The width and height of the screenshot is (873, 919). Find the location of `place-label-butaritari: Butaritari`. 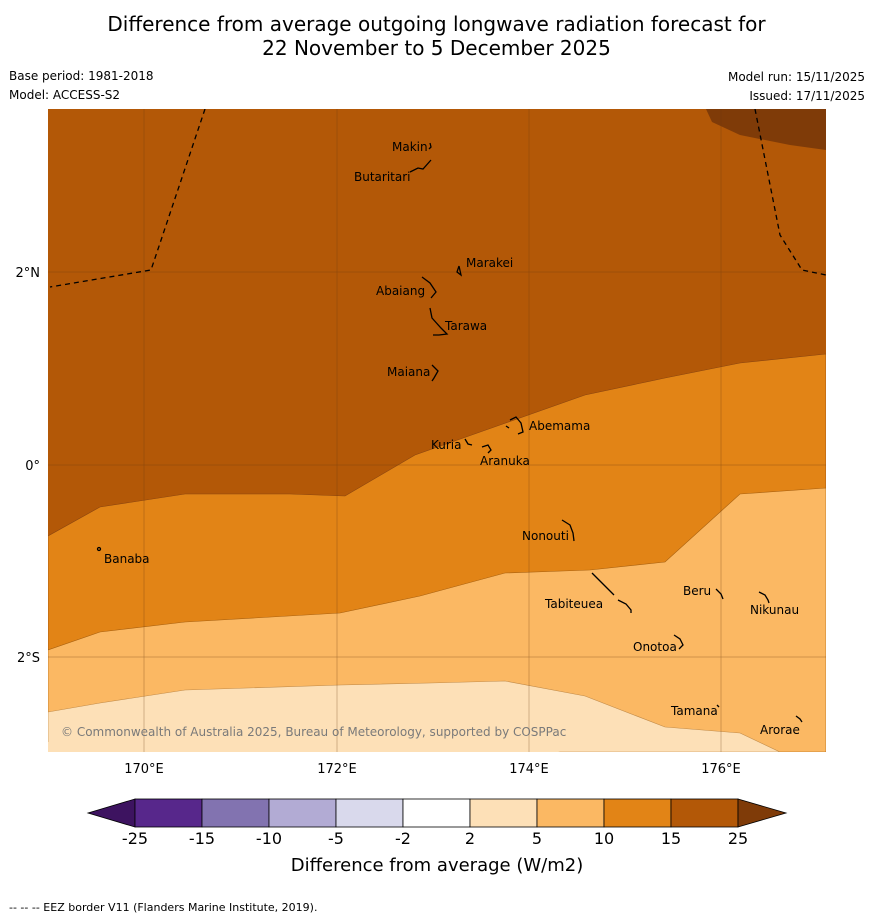

place-label-butaritari: Butaritari is located at coordinates (382, 177).